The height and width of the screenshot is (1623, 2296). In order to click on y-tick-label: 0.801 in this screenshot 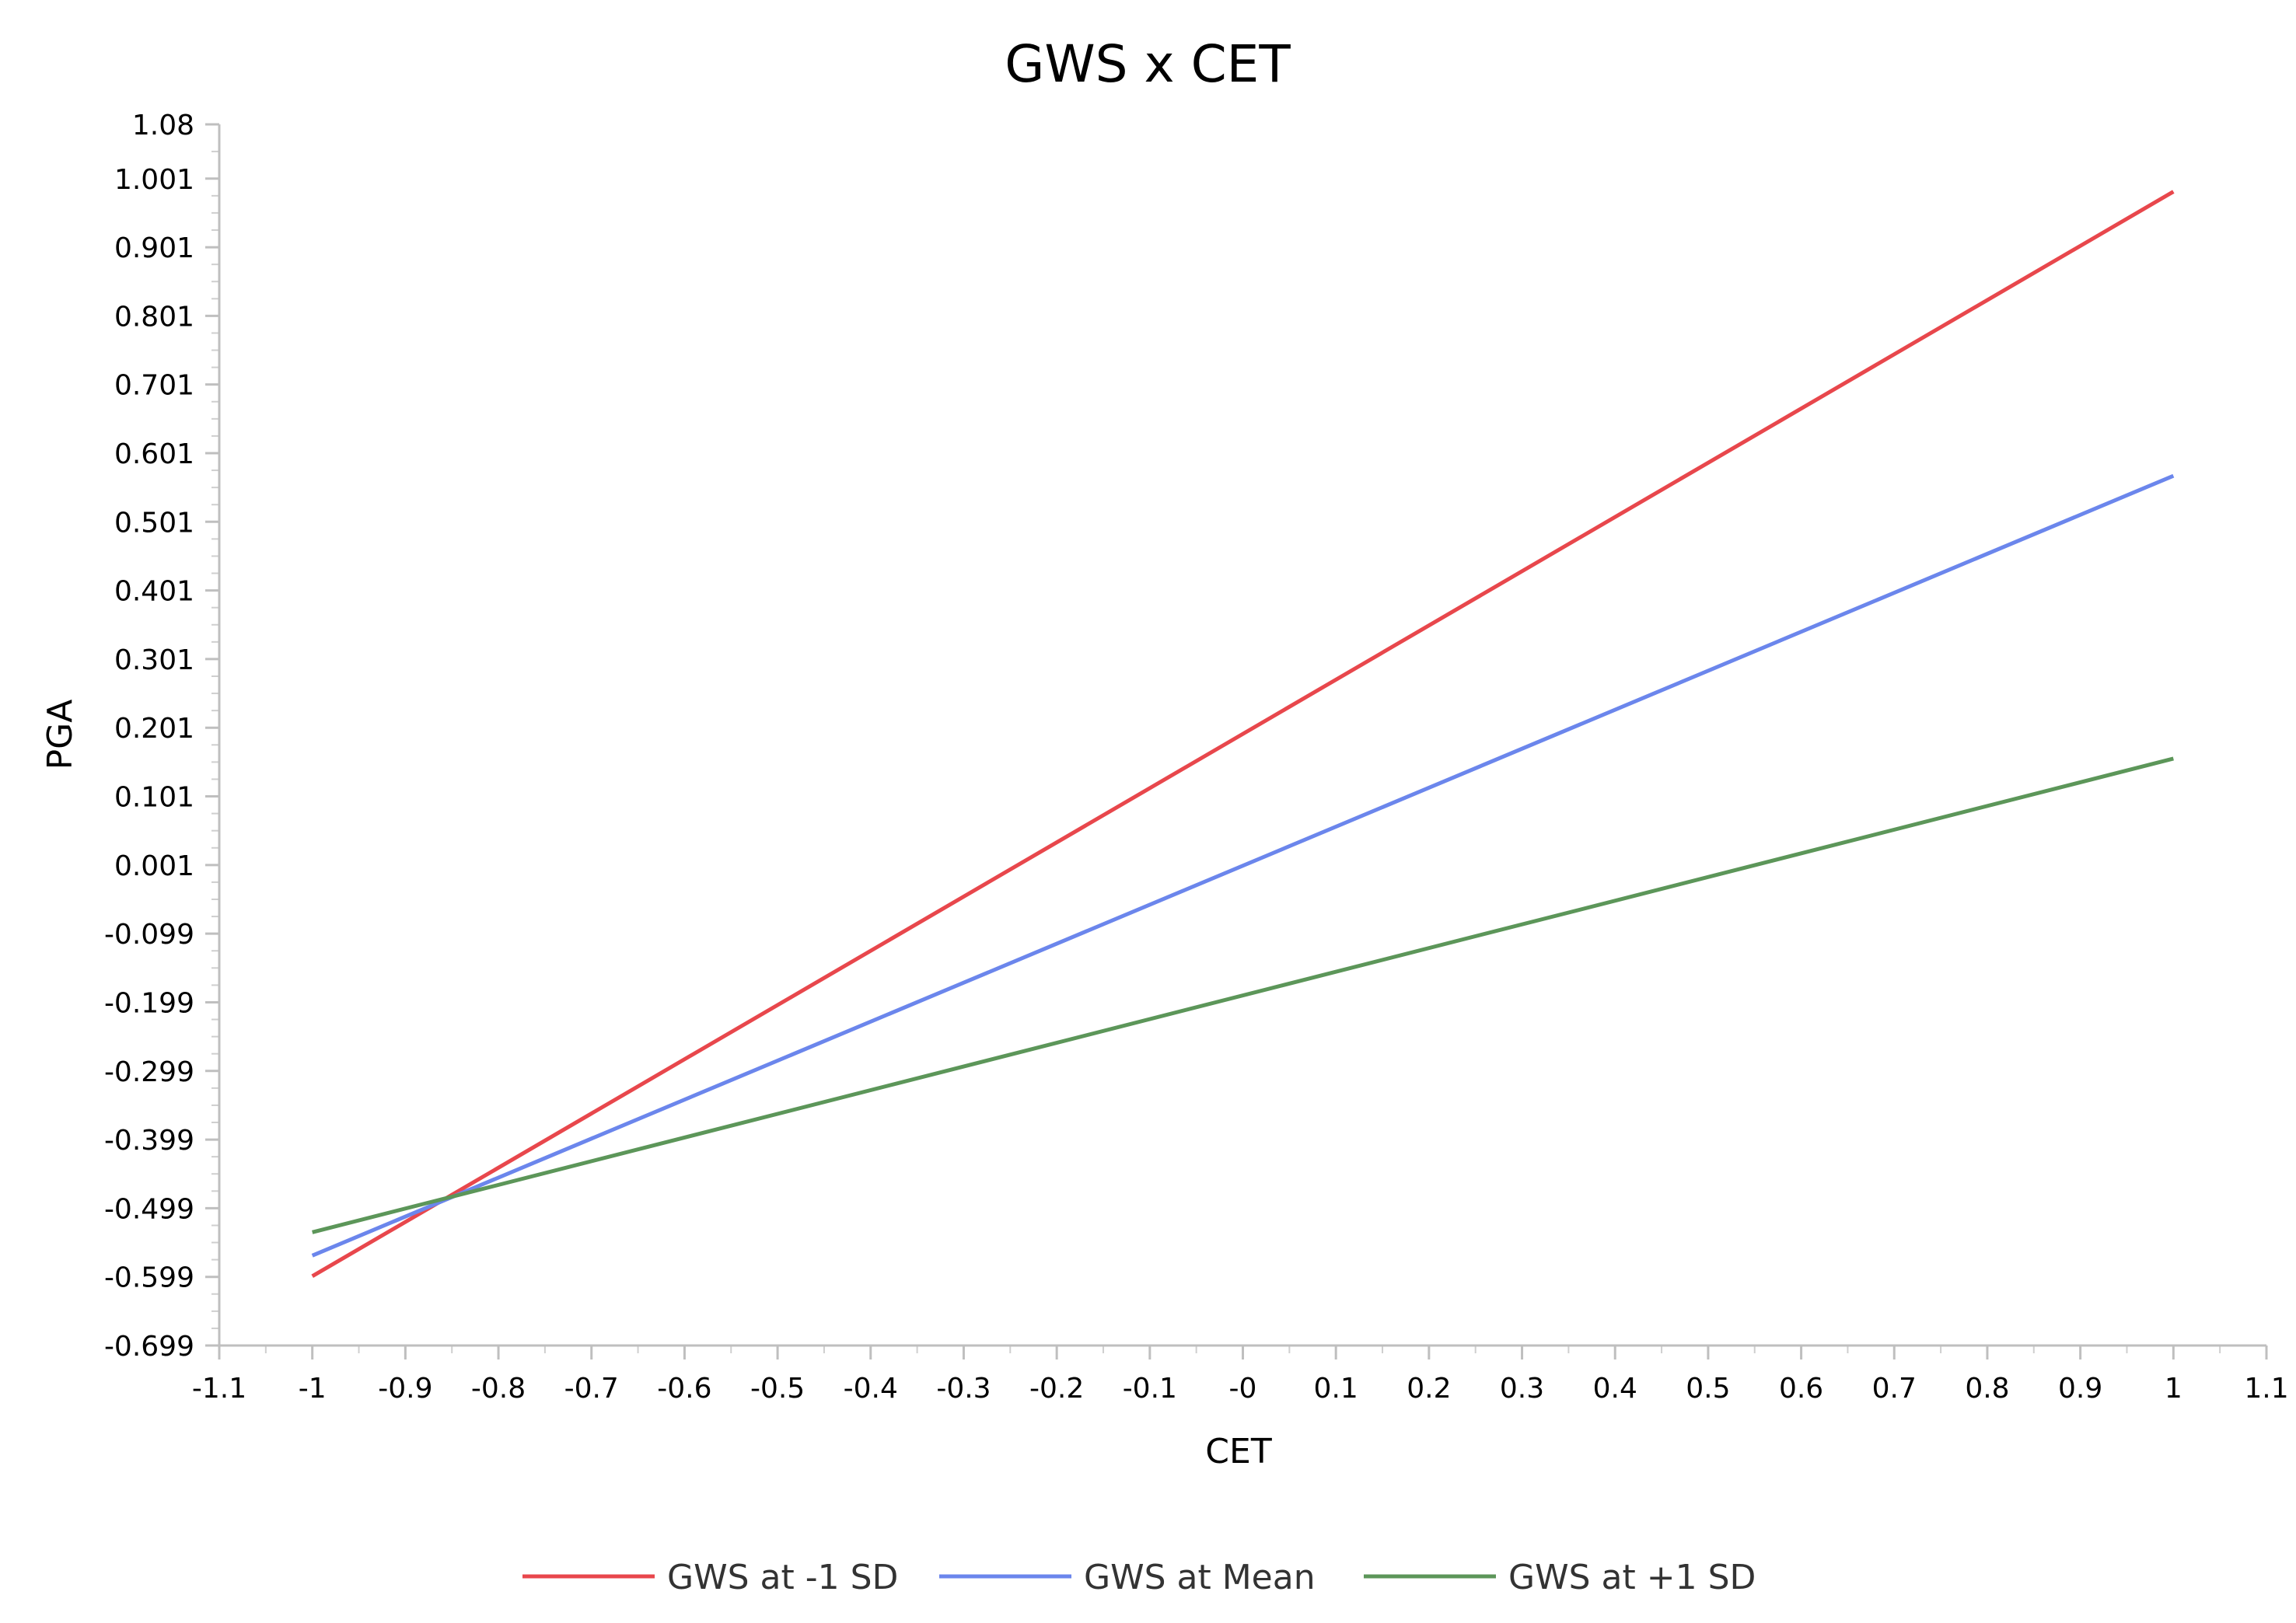, I will do `click(154, 317)`.